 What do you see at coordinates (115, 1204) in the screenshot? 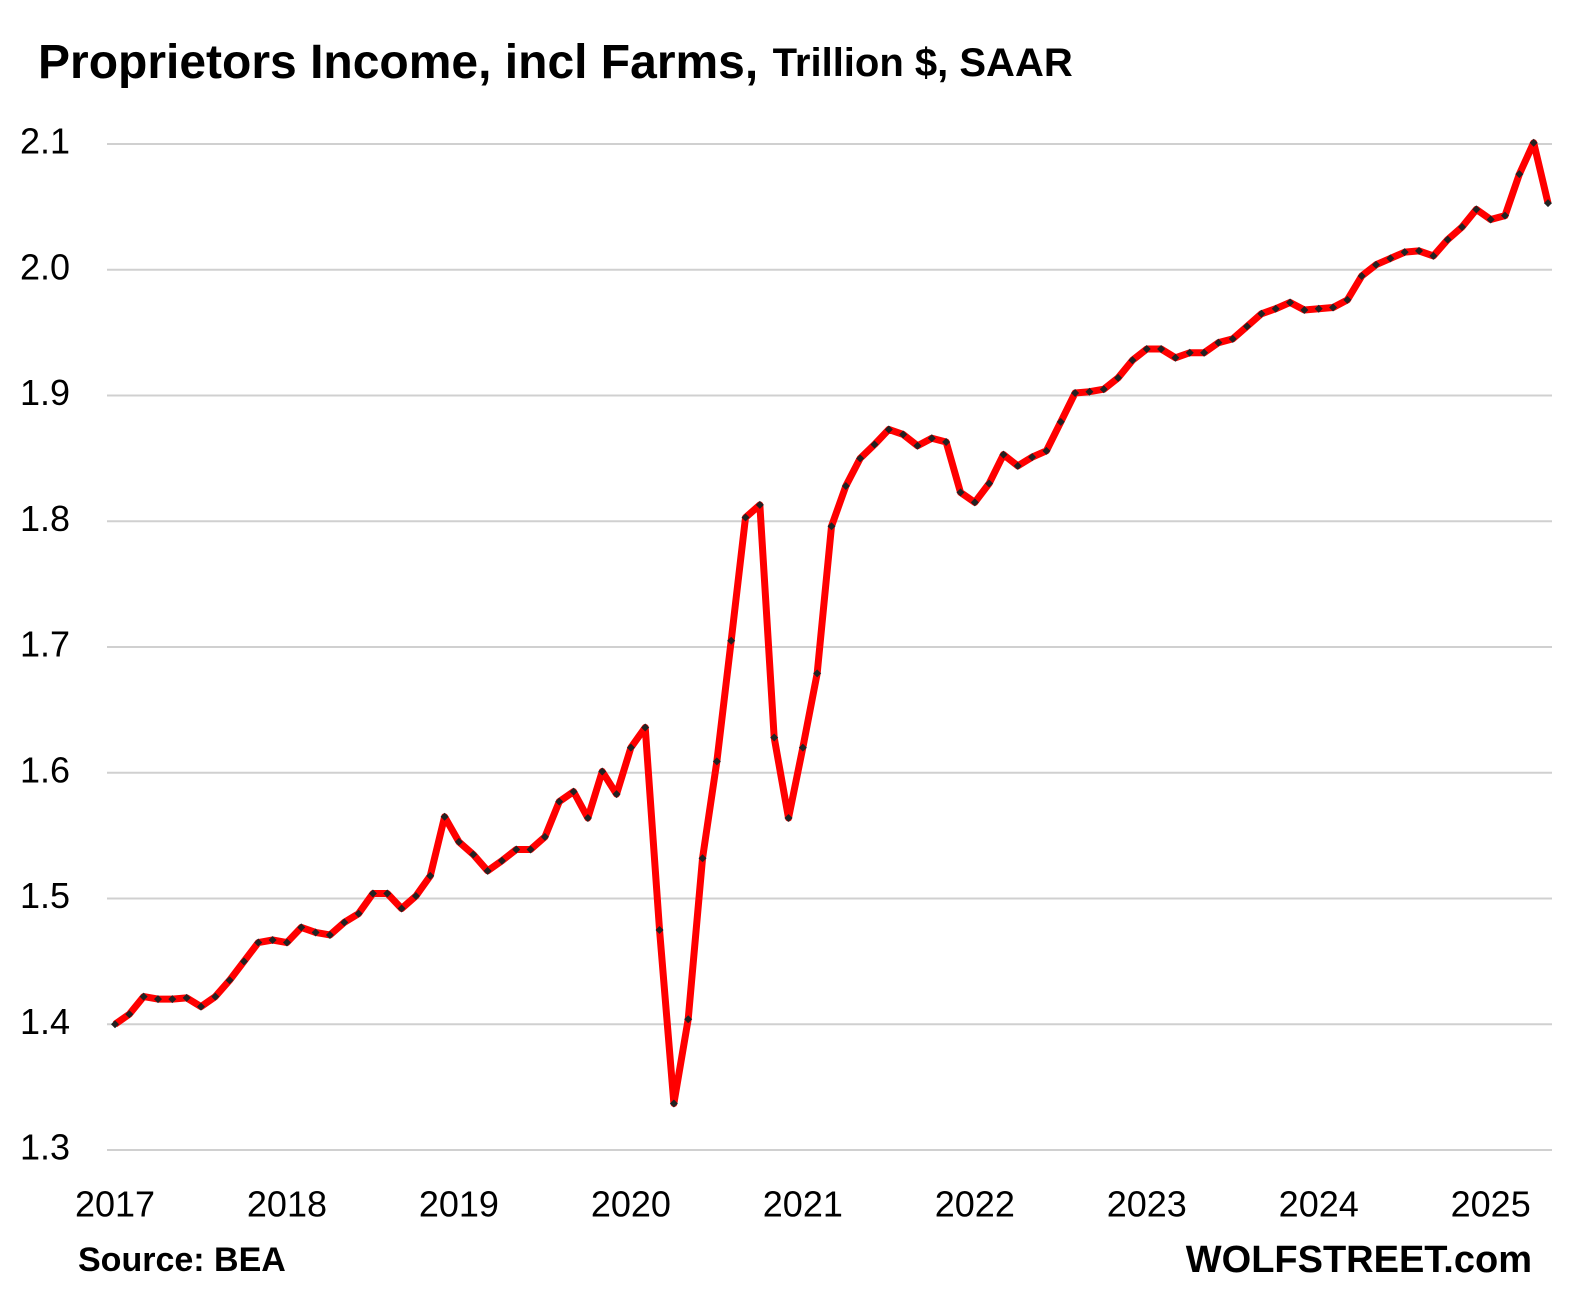
I see `x-tick-label: 2017` at bounding box center [115, 1204].